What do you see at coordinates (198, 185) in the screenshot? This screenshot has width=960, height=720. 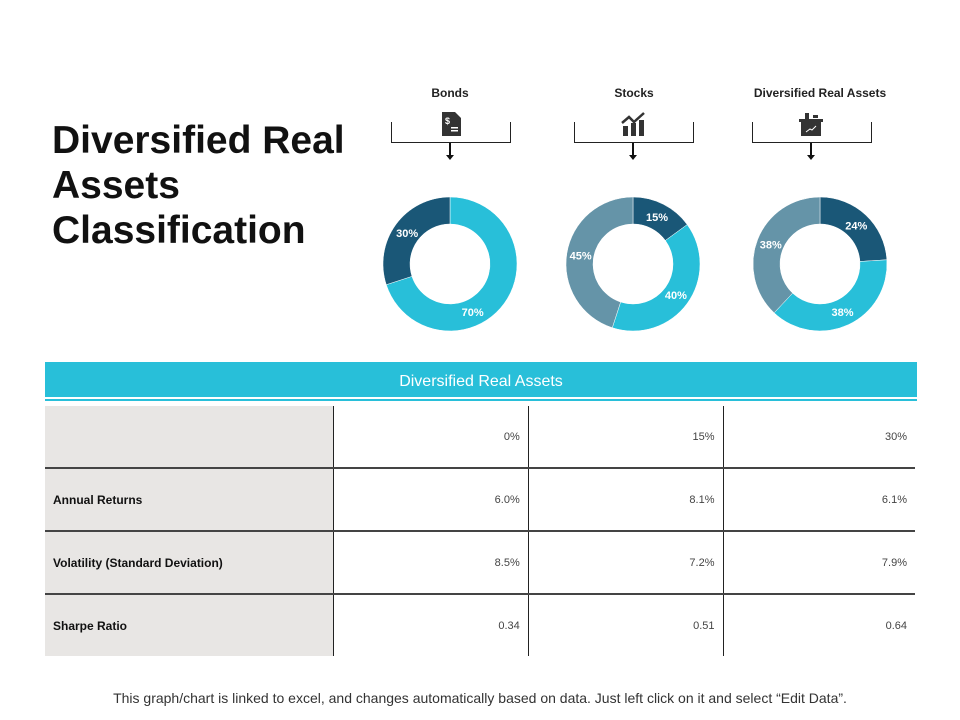 I see `page-title: Diversified Real Assets Classification` at bounding box center [198, 185].